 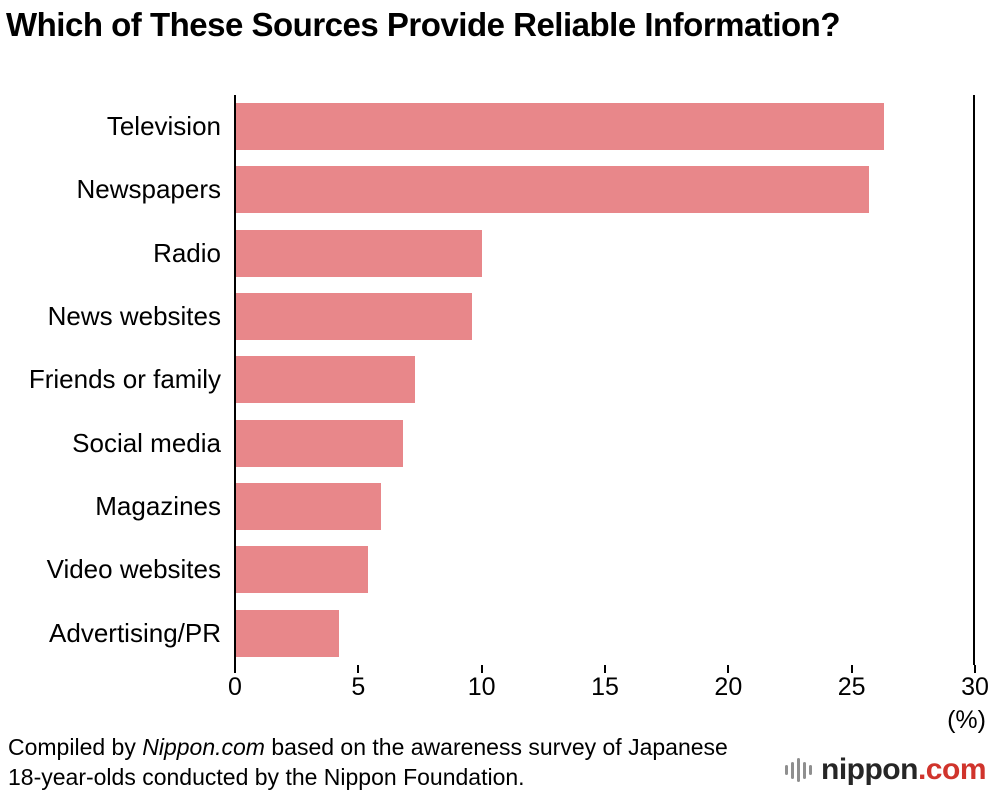 I want to click on category-label: News websites, so click(x=134, y=316).